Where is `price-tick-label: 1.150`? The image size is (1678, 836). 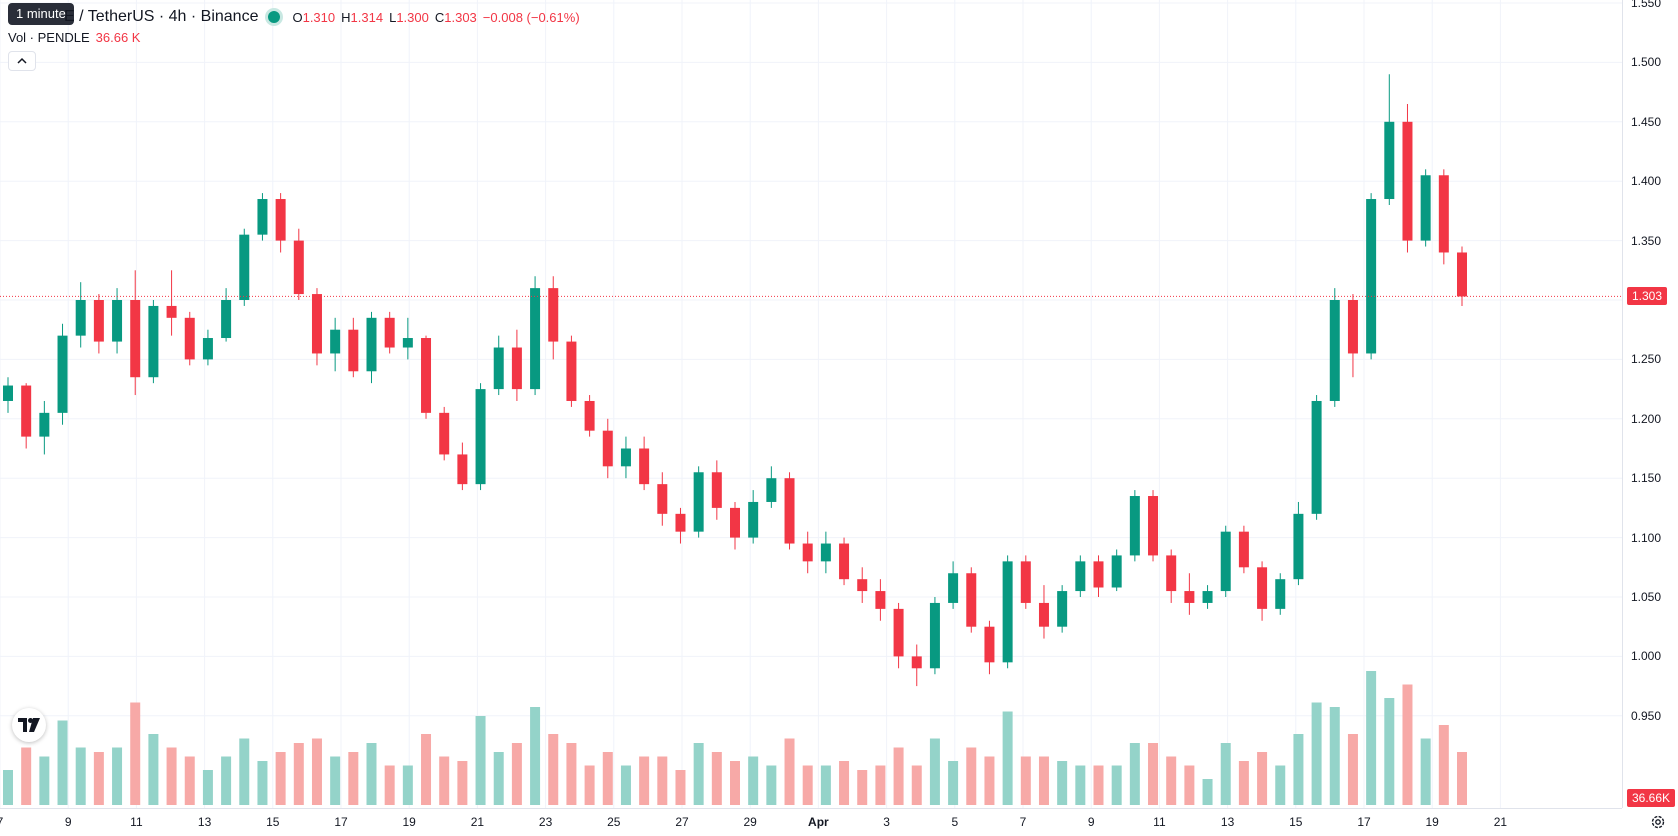
price-tick-label: 1.150 is located at coordinates (1646, 478).